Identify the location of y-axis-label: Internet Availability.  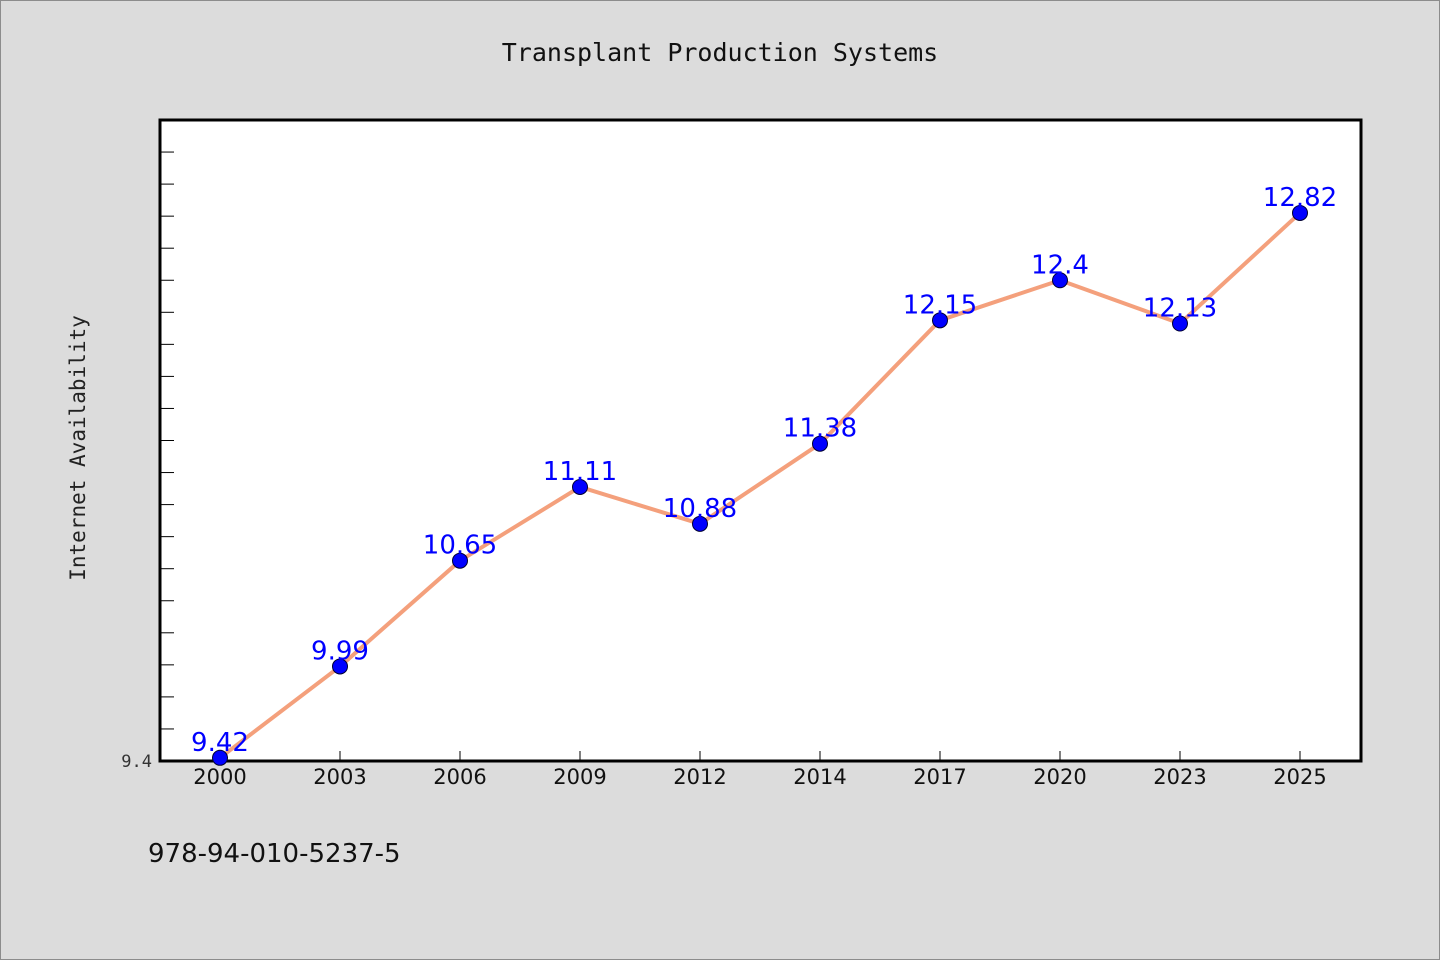
(78, 448).